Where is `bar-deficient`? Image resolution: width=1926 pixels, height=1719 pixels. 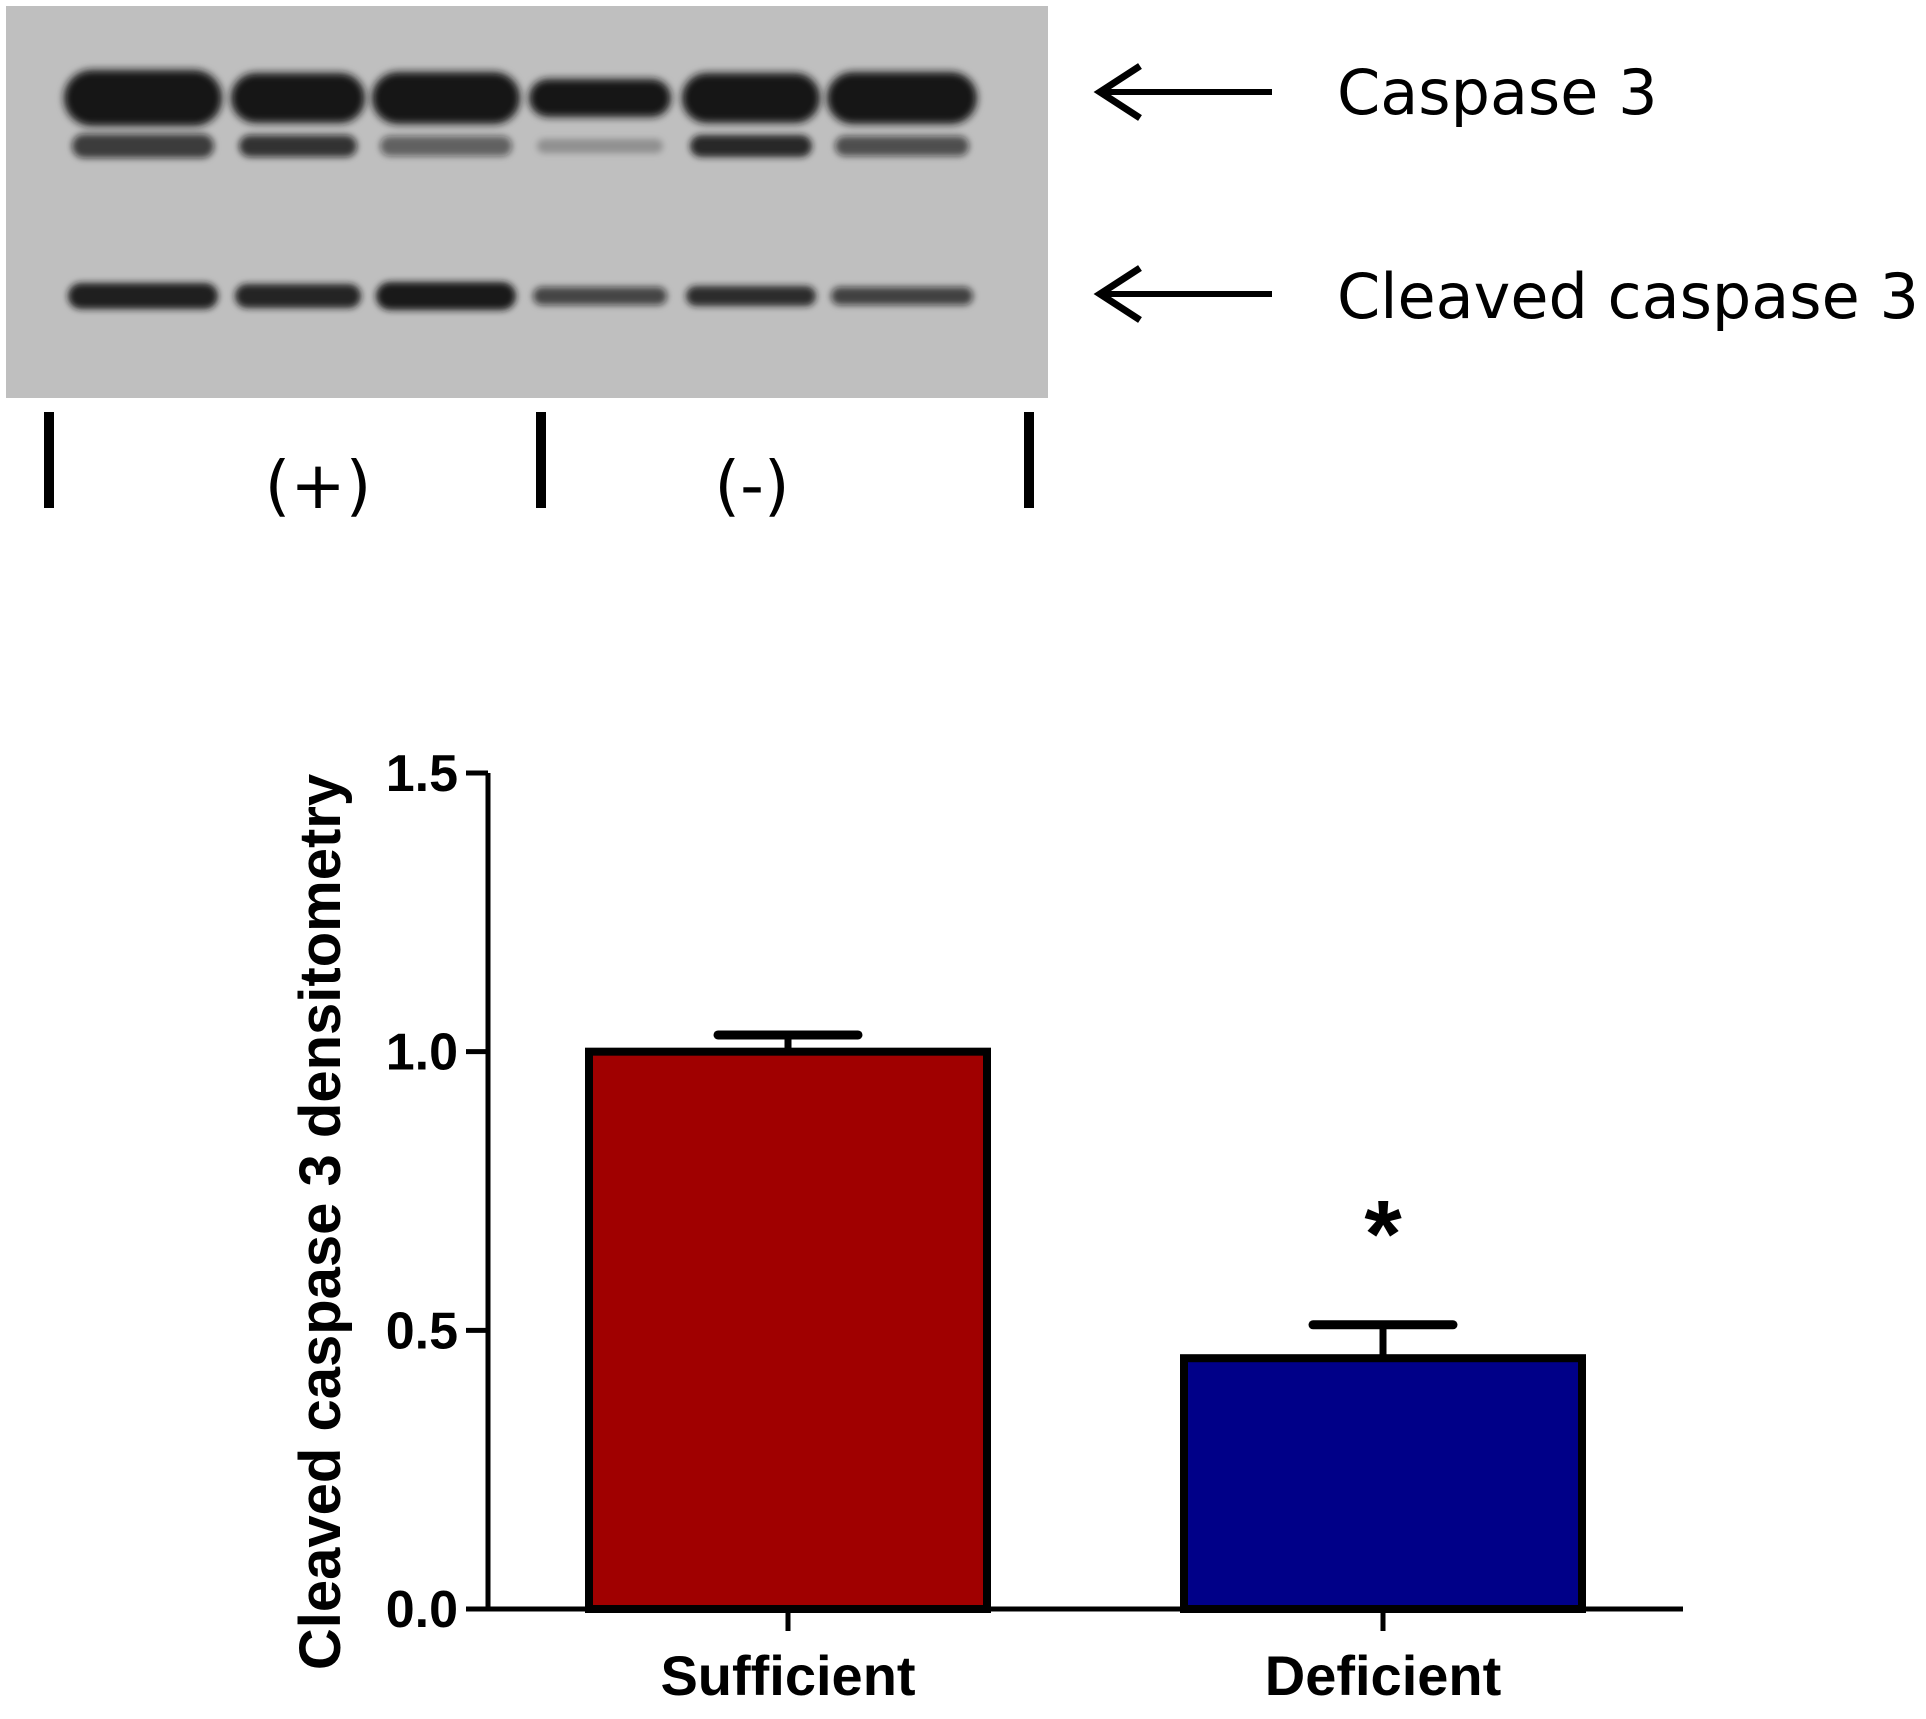
bar-deficient is located at coordinates (1383, 1483).